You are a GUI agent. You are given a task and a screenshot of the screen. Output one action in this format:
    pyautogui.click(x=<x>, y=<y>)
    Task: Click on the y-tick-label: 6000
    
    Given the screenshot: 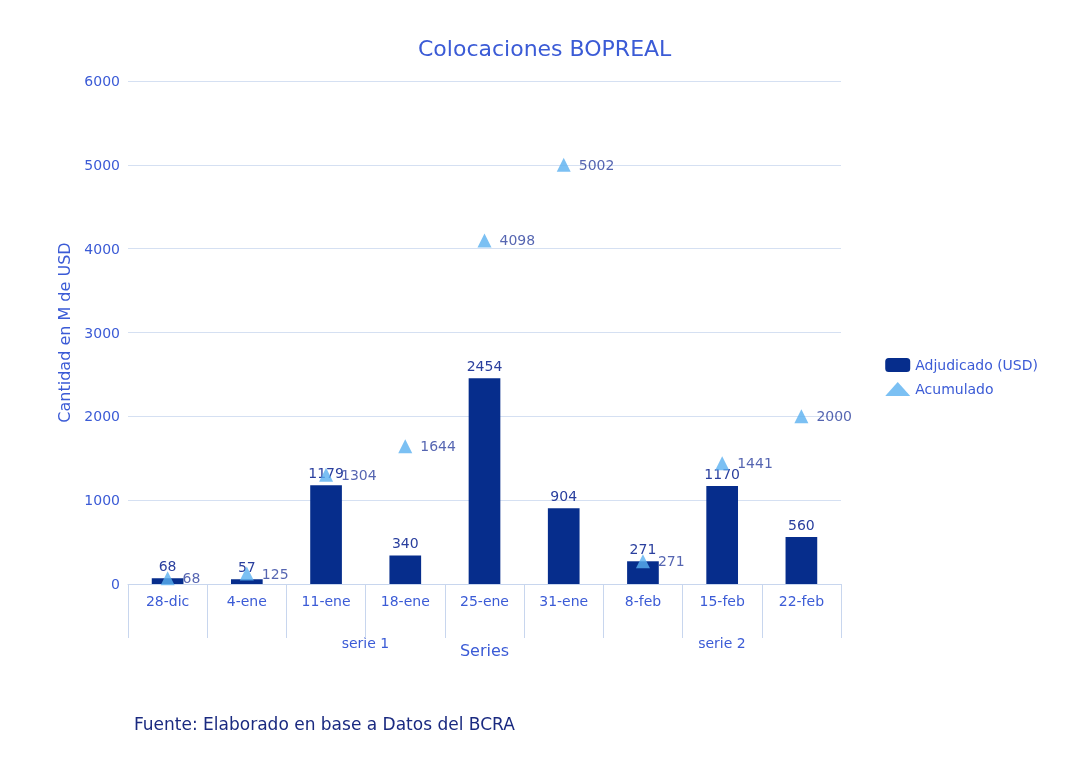 What is the action you would take?
    pyautogui.click(x=102, y=81)
    